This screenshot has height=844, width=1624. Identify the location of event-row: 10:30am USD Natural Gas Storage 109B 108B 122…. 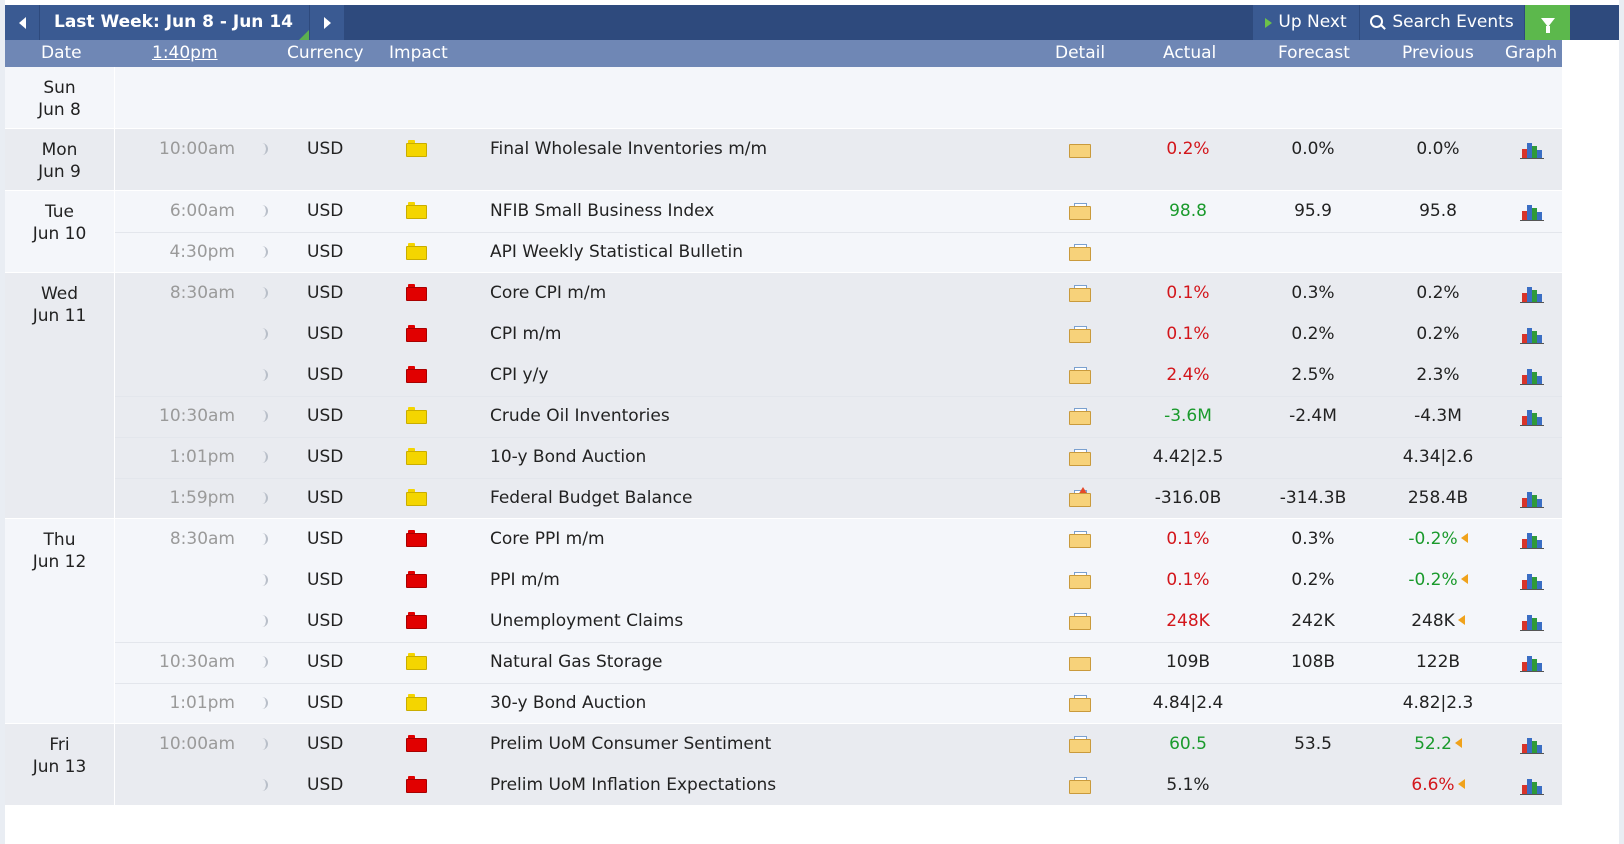
(838, 662).